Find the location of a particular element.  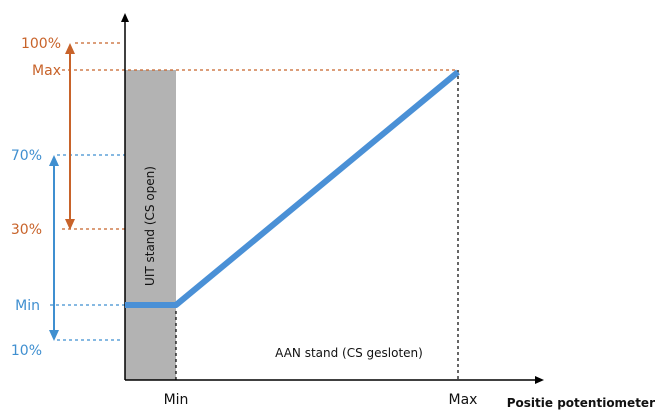

label-70-percent: 70% is located at coordinates (26, 156).